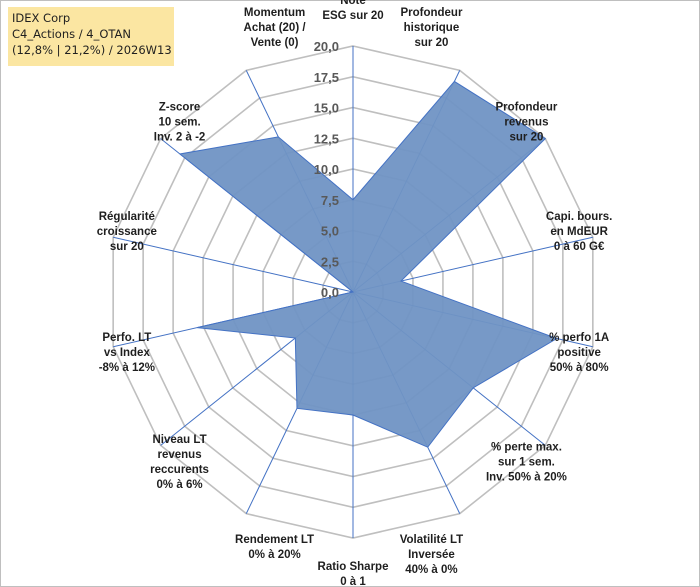 This screenshot has height=587, width=700. I want to click on axis-label: Volatilité LT Inversée 40% à 0%, so click(431, 555).